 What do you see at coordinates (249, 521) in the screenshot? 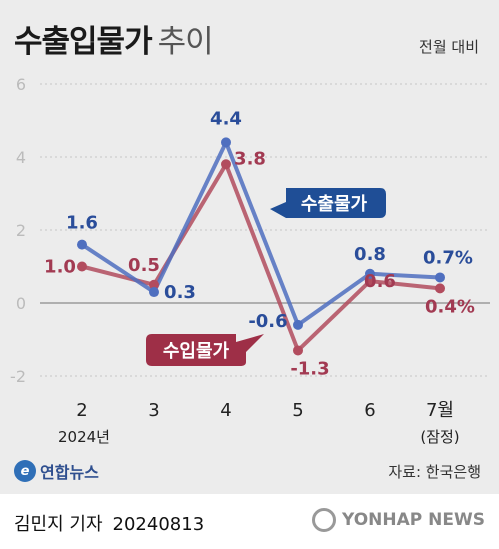
I see `footer: 김민지 기자 20240813 YONHAP NEWS` at bounding box center [249, 521].